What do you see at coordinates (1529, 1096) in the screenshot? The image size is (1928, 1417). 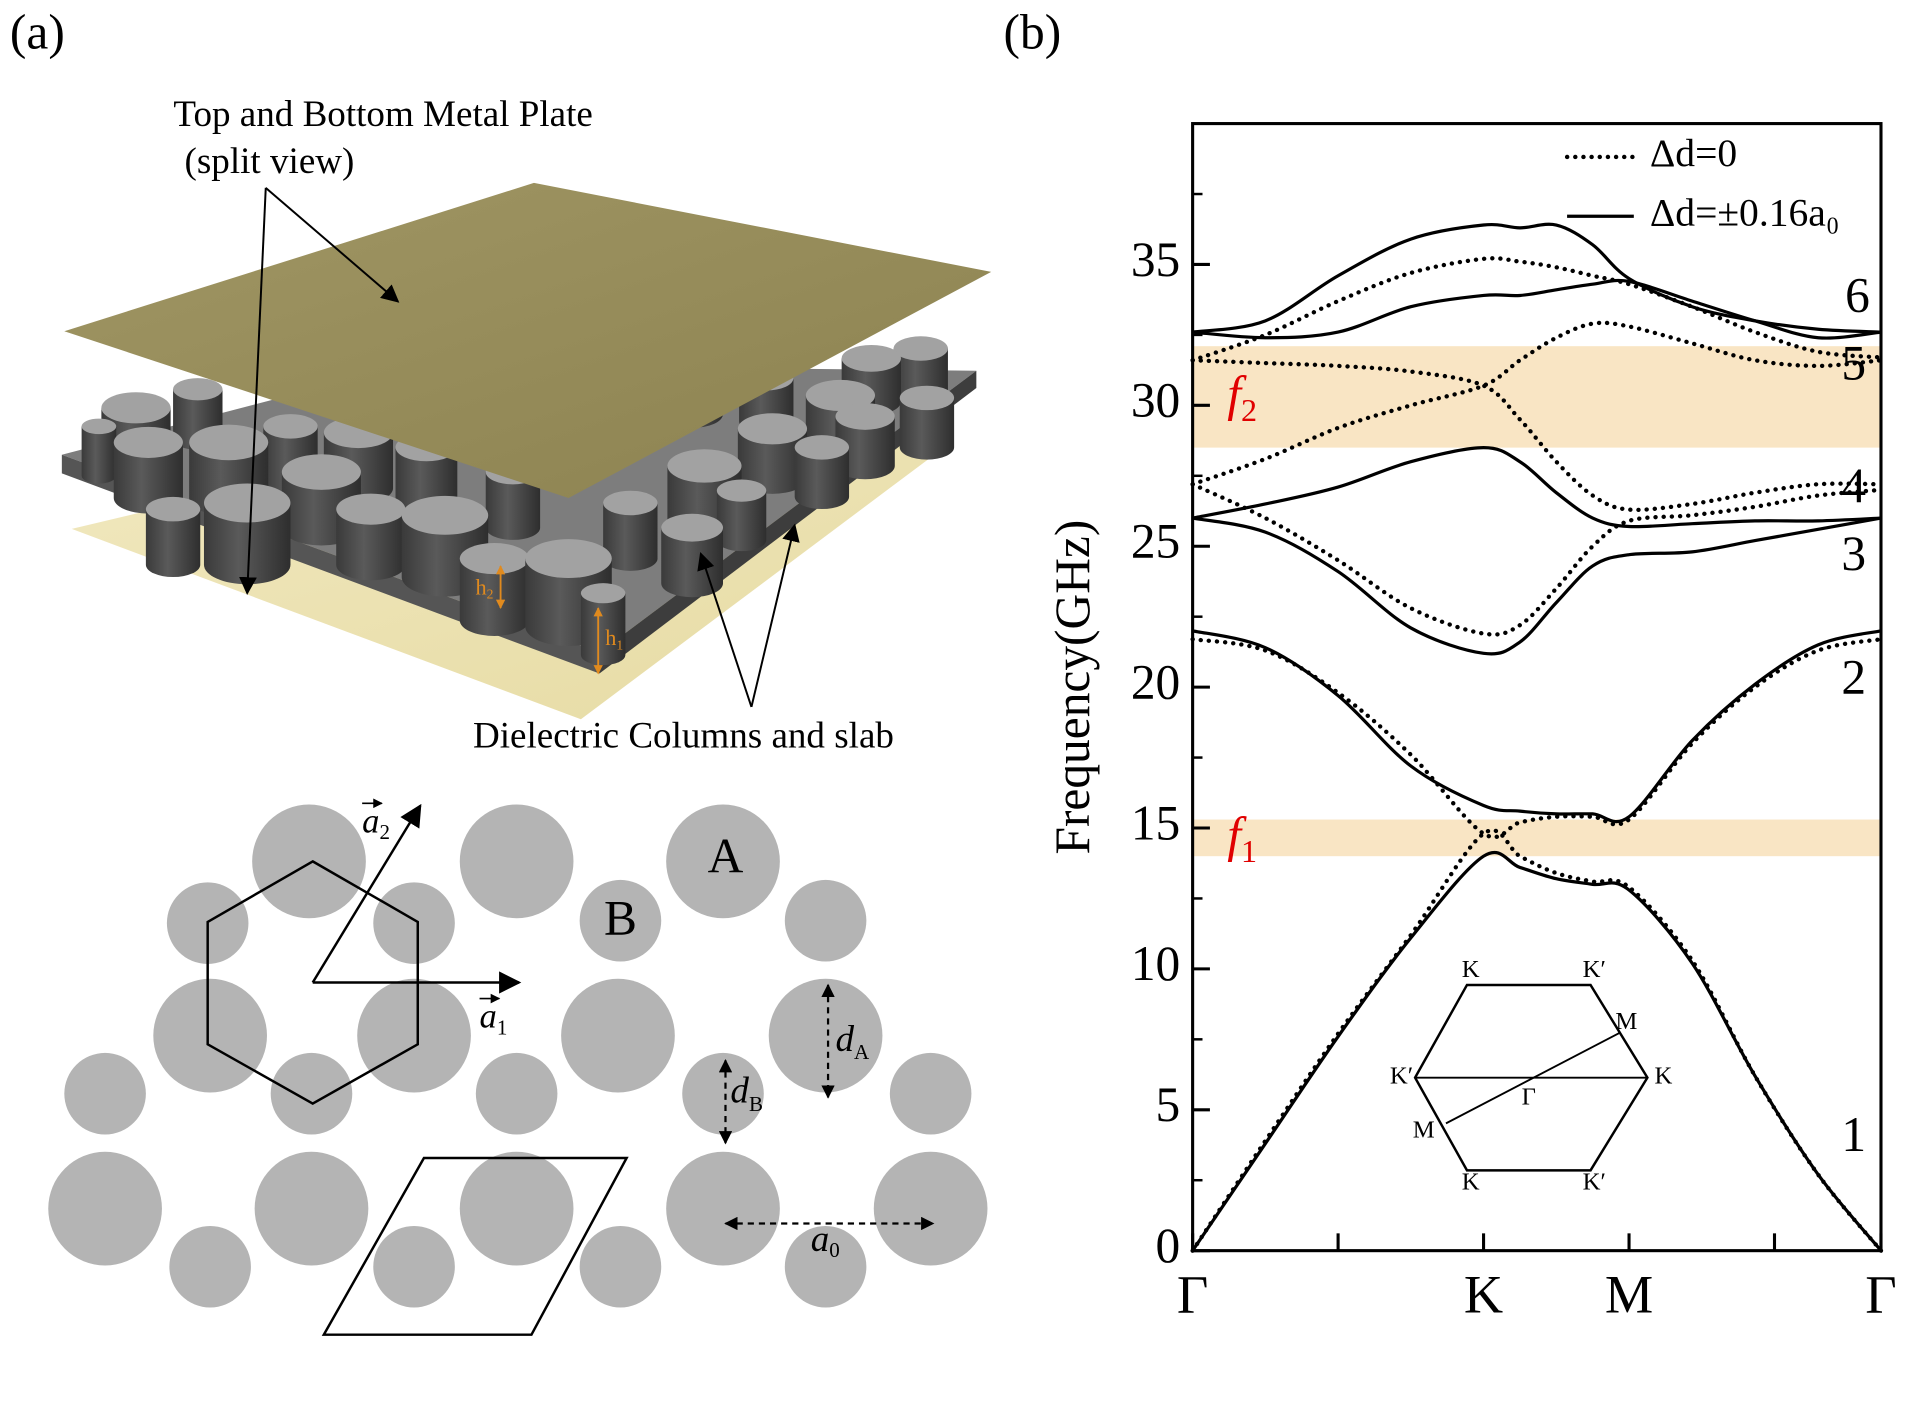 I see `inset-label: Γ` at bounding box center [1529, 1096].